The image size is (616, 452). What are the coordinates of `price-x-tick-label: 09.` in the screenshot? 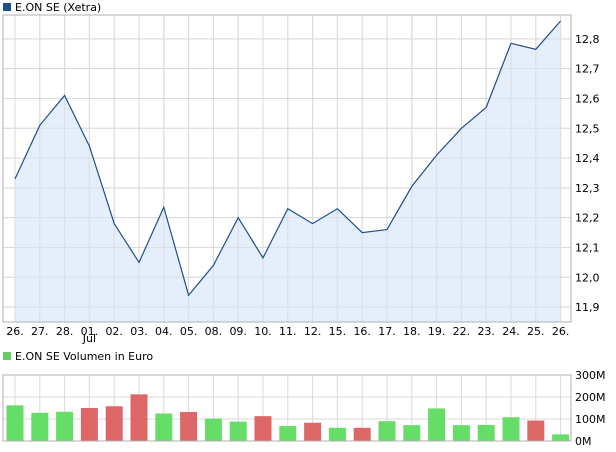 It's located at (238, 331).